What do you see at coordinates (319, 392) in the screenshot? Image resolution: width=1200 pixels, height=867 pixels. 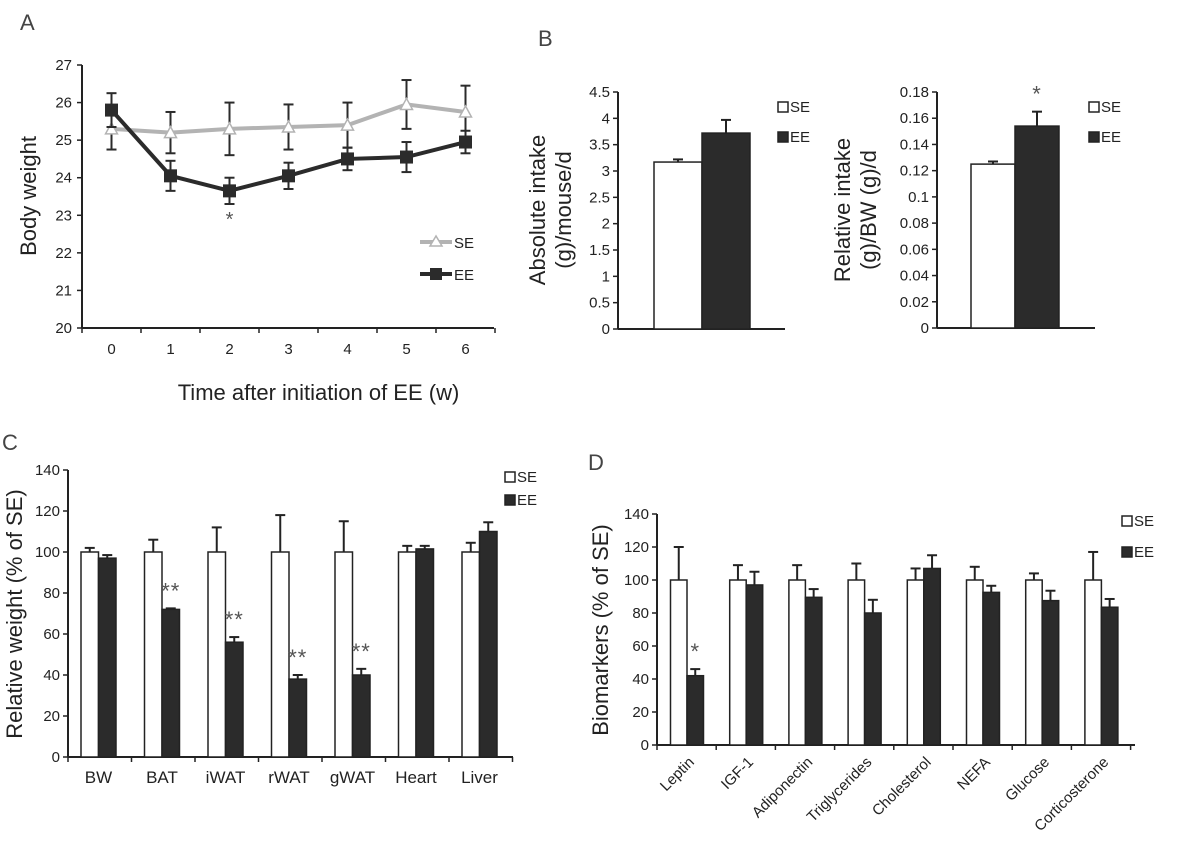 I see `x-axis-title: Time after initiation of EE (w)` at bounding box center [319, 392].